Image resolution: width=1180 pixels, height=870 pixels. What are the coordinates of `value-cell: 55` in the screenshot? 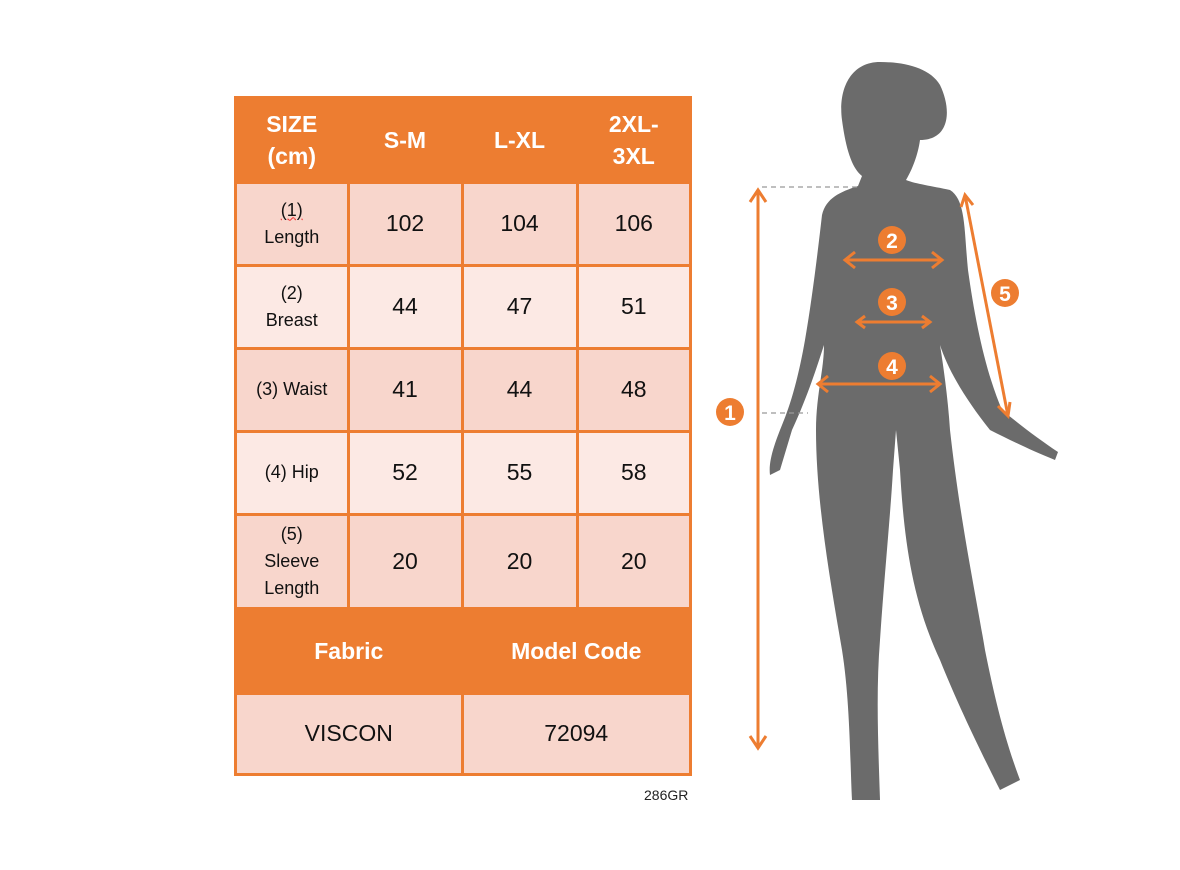 It's located at (519, 472).